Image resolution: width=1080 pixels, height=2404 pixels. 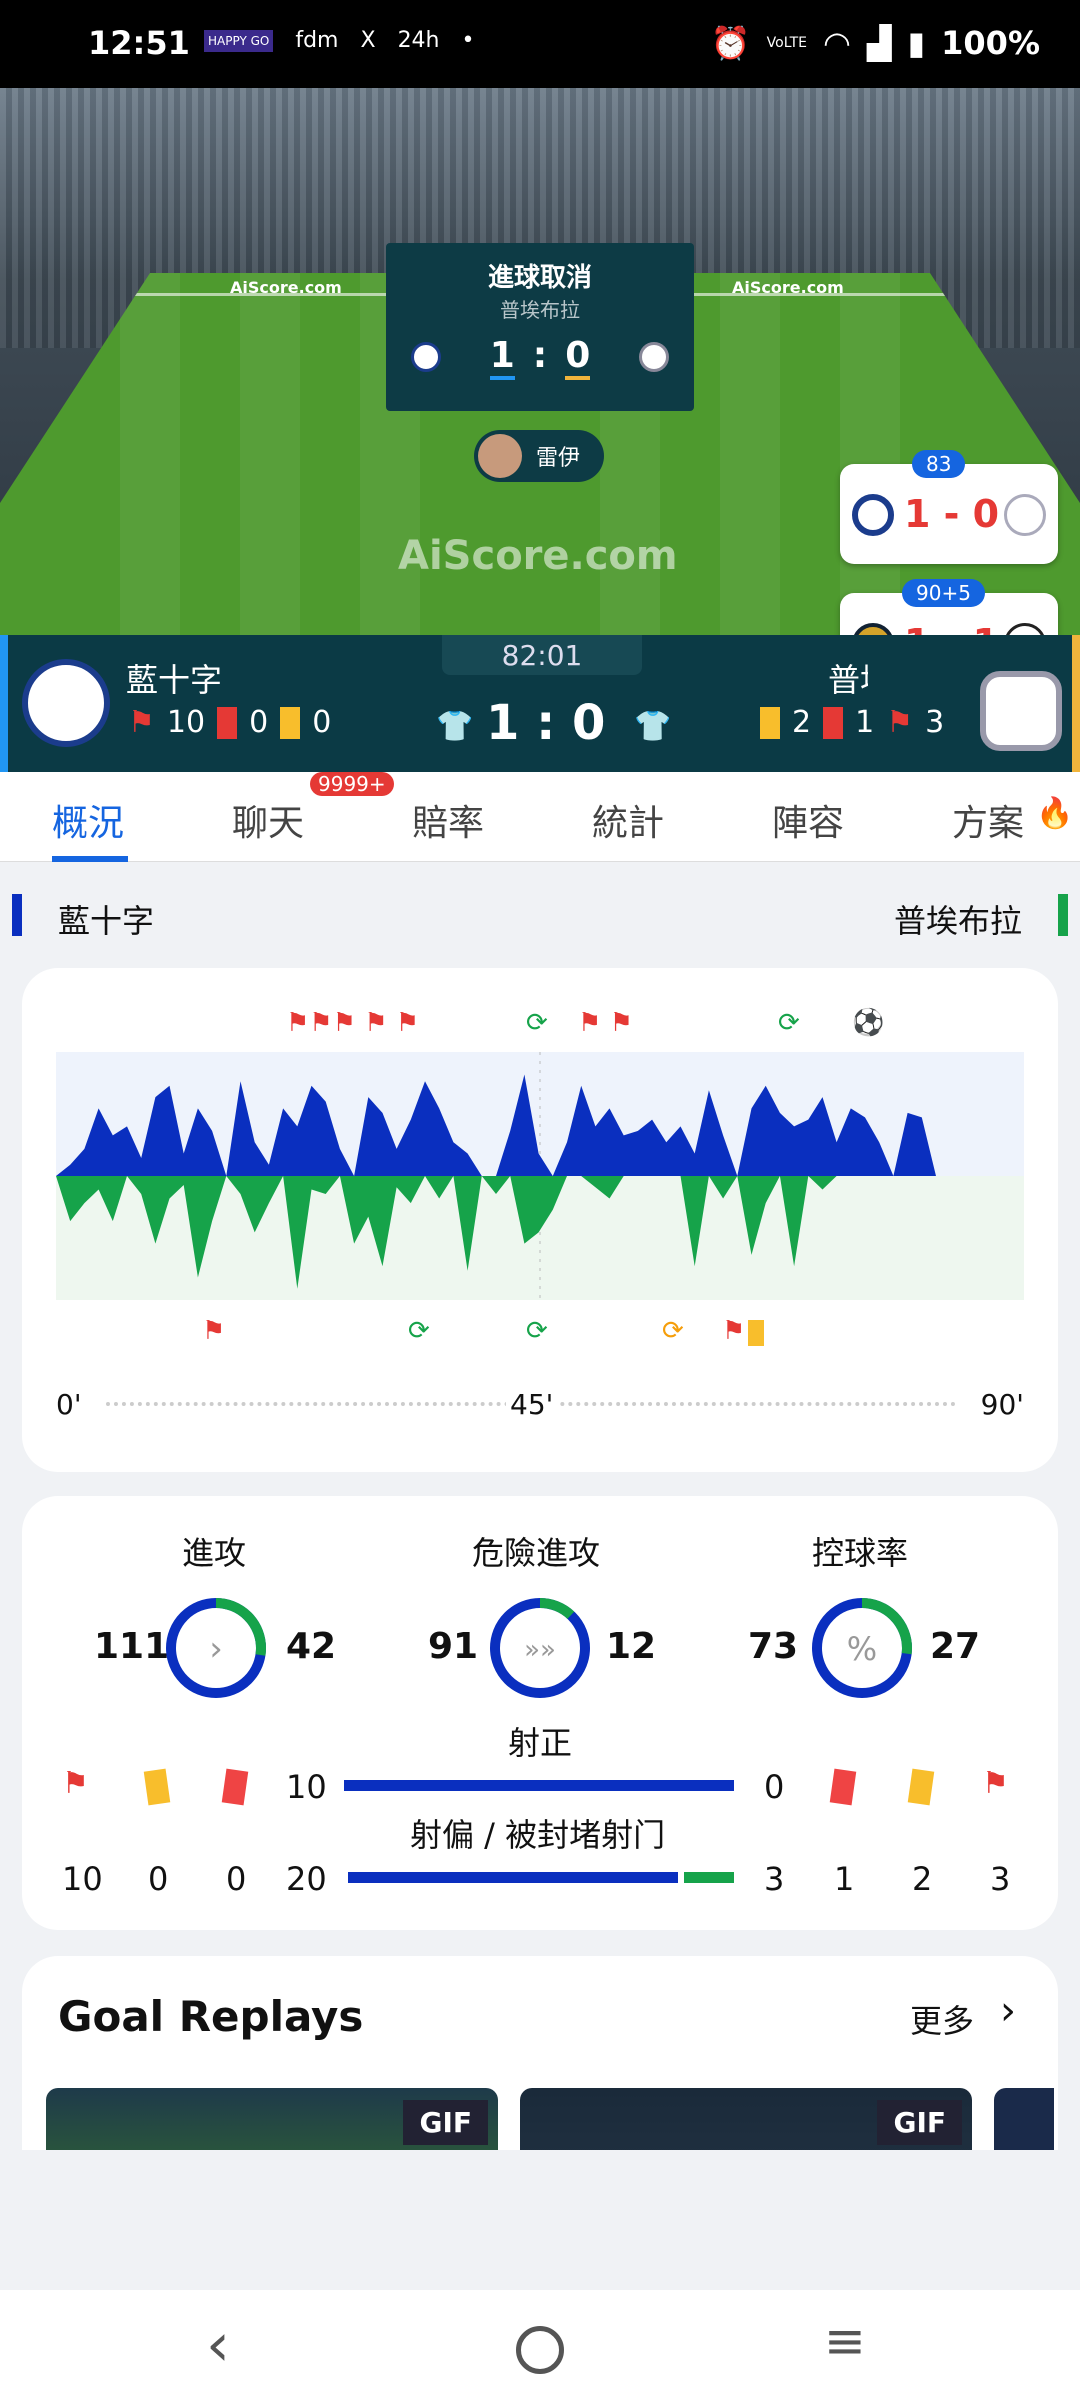 I want to click on dangerous-label: 危險進攻, so click(x=536, y=1553).